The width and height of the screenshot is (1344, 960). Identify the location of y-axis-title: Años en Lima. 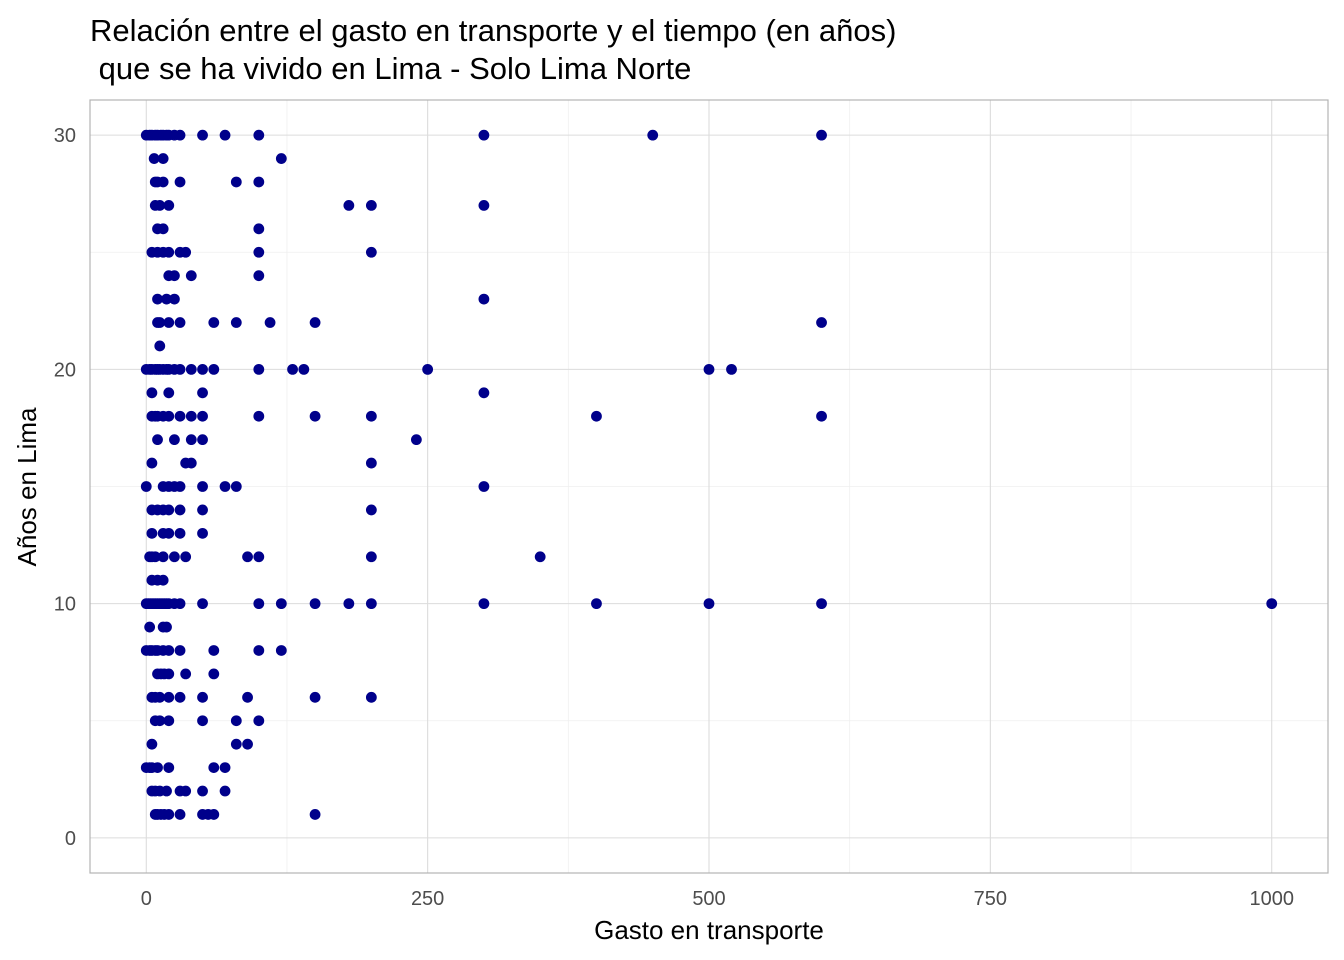
(27, 487).